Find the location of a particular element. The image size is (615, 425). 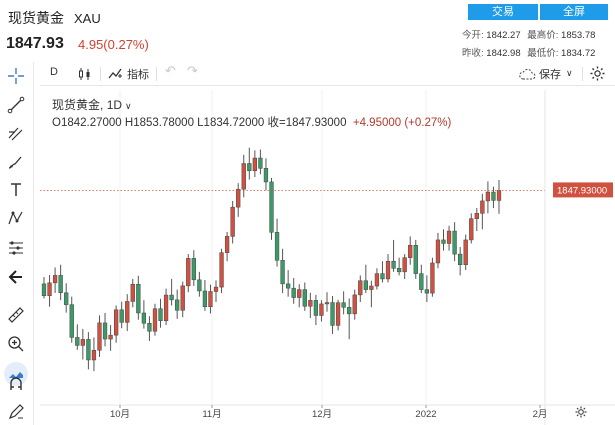

undo-icon: ↶ is located at coordinates (170, 70).